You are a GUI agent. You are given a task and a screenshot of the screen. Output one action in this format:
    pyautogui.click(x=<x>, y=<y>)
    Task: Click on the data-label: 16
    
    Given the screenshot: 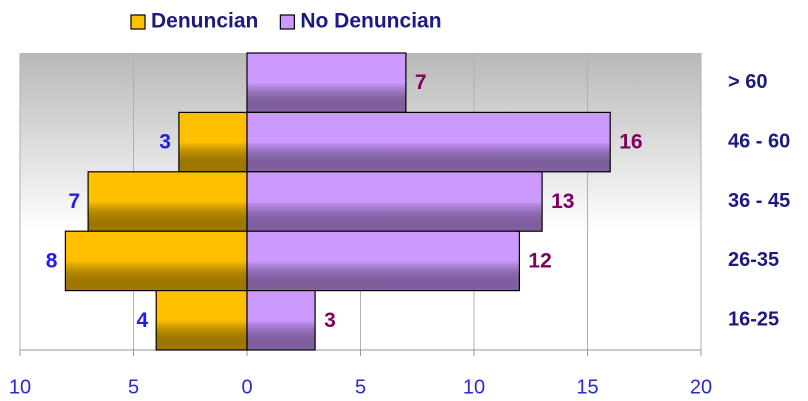 What is the action you would take?
    pyautogui.click(x=630, y=142)
    